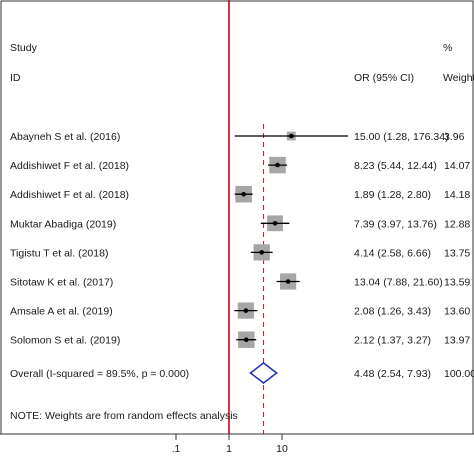  What do you see at coordinates (457, 283) in the screenshot?
I see `weight-text: 13.59` at bounding box center [457, 283].